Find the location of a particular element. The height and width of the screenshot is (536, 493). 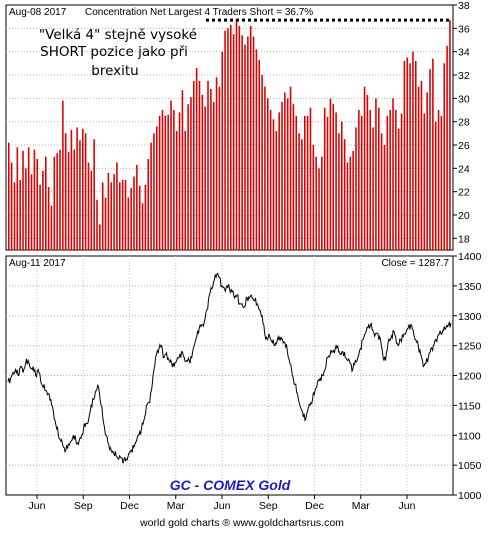

cot-y-tick-label: 36 is located at coordinates (464, 29).